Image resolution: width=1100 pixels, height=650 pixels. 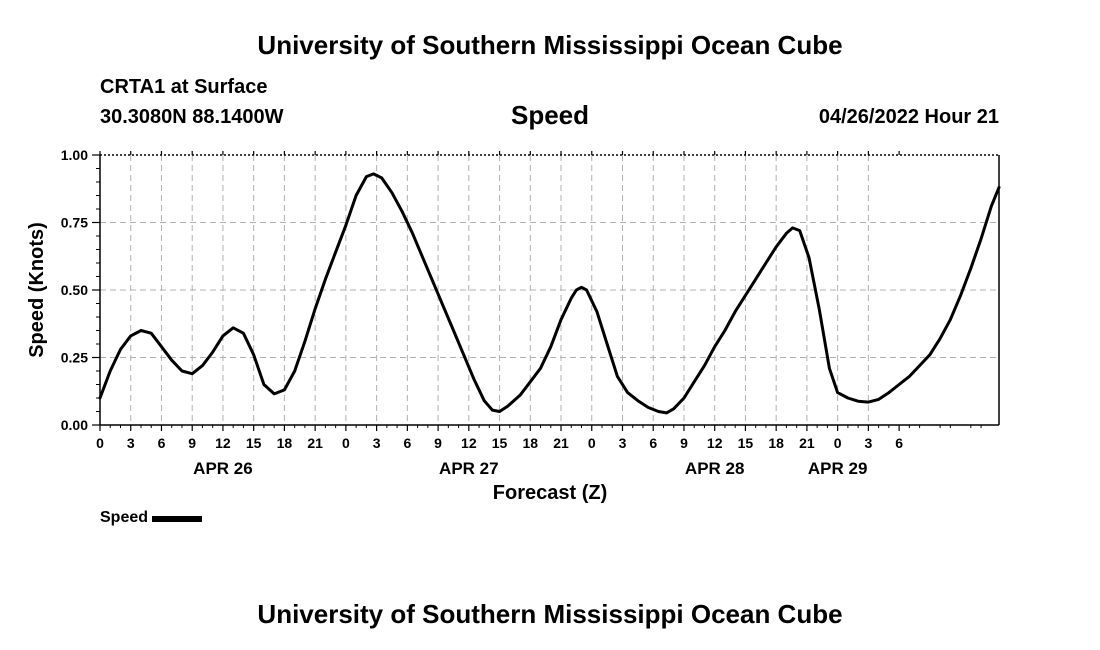 I want to click on legend: Speed, so click(x=151, y=518).